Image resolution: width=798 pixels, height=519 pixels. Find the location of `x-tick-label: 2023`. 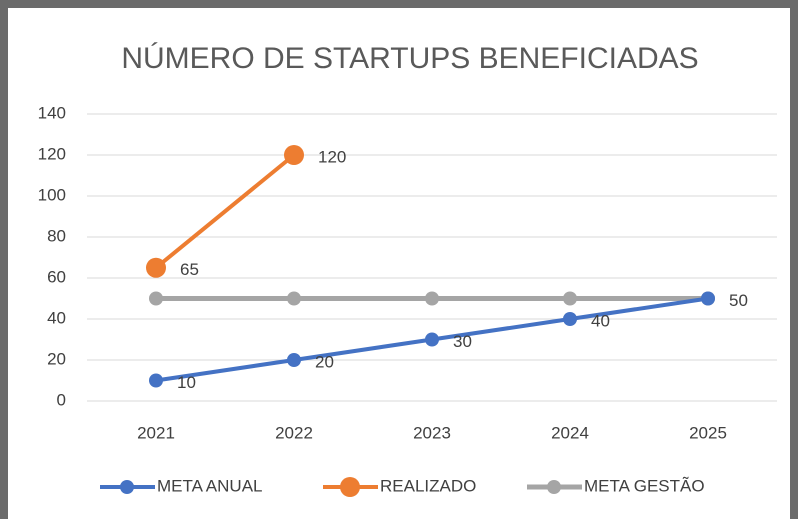

x-tick-label: 2023 is located at coordinates (432, 432).